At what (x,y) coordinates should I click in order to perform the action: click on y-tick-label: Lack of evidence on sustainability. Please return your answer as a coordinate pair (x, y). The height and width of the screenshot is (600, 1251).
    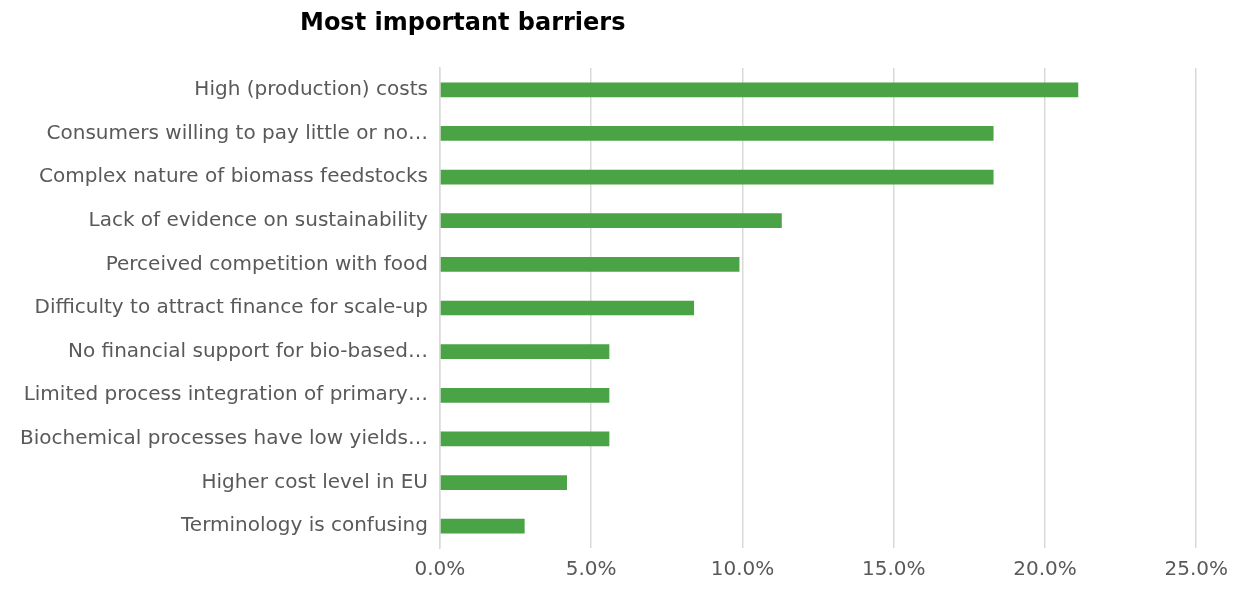
    Looking at the image, I should click on (258, 218).